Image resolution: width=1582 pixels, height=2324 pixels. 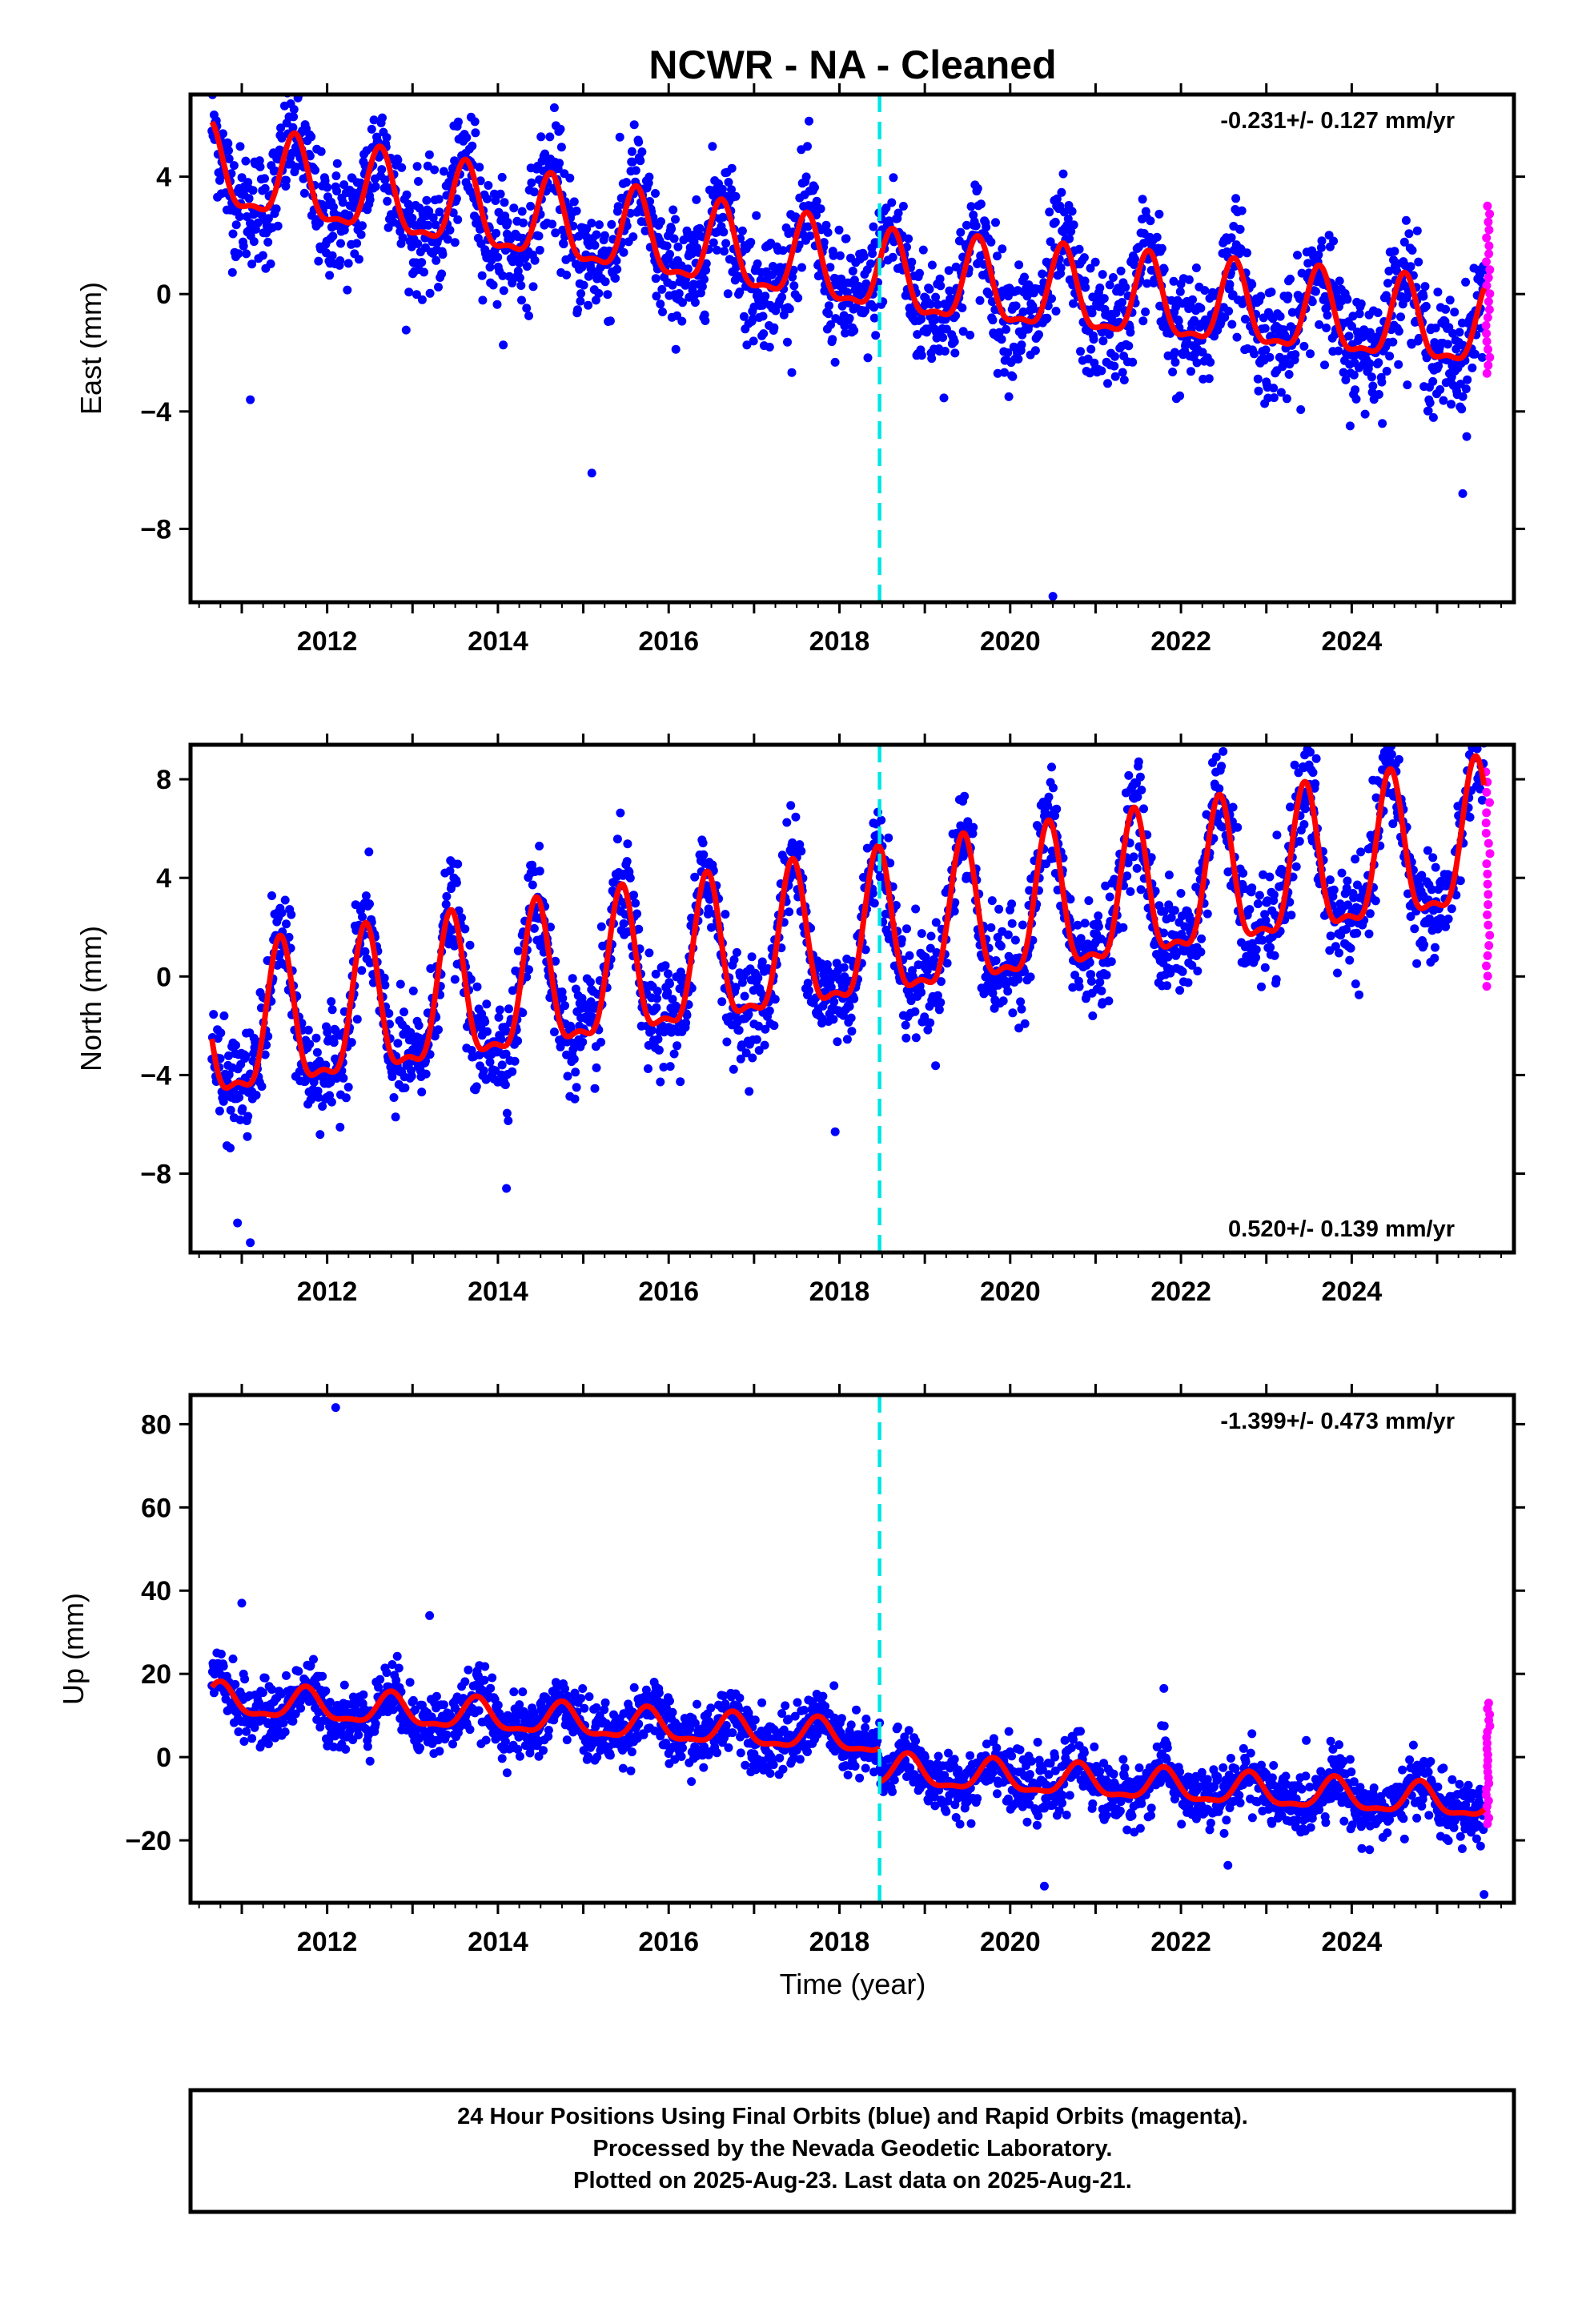 I want to click on outlier-point, so click(x=835, y=1131).